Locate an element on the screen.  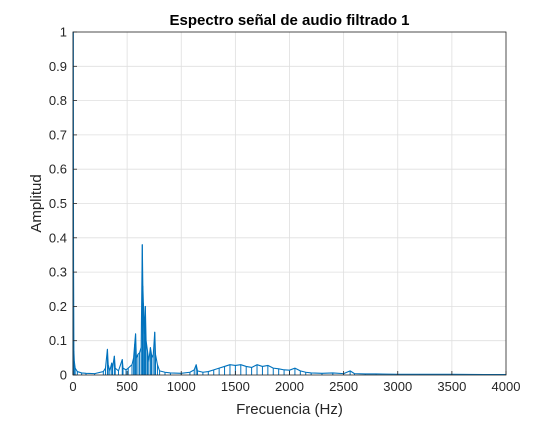
y-tick-label: 0.1 is located at coordinates (58, 340).